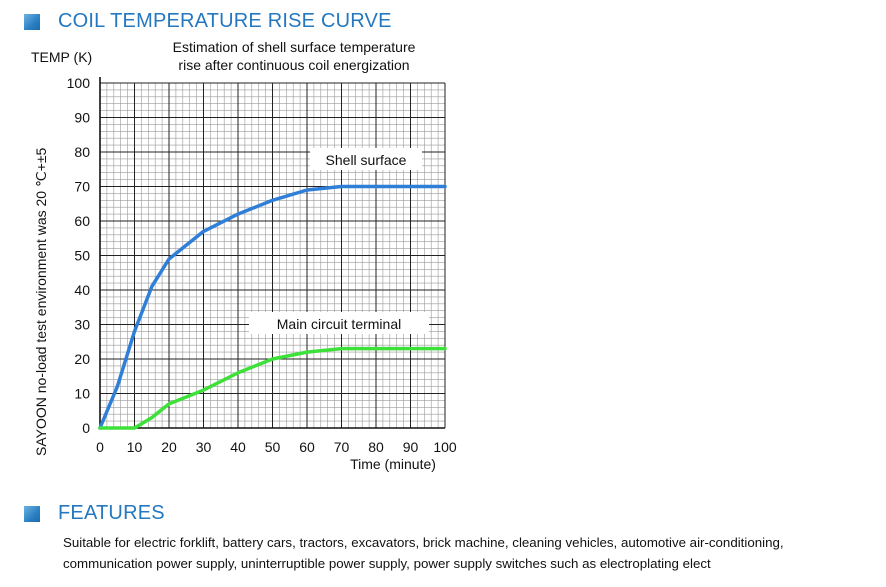 This screenshot has width=886, height=587. Describe the element at coordinates (82, 359) in the screenshot. I see `y-tick-label: 20` at that location.